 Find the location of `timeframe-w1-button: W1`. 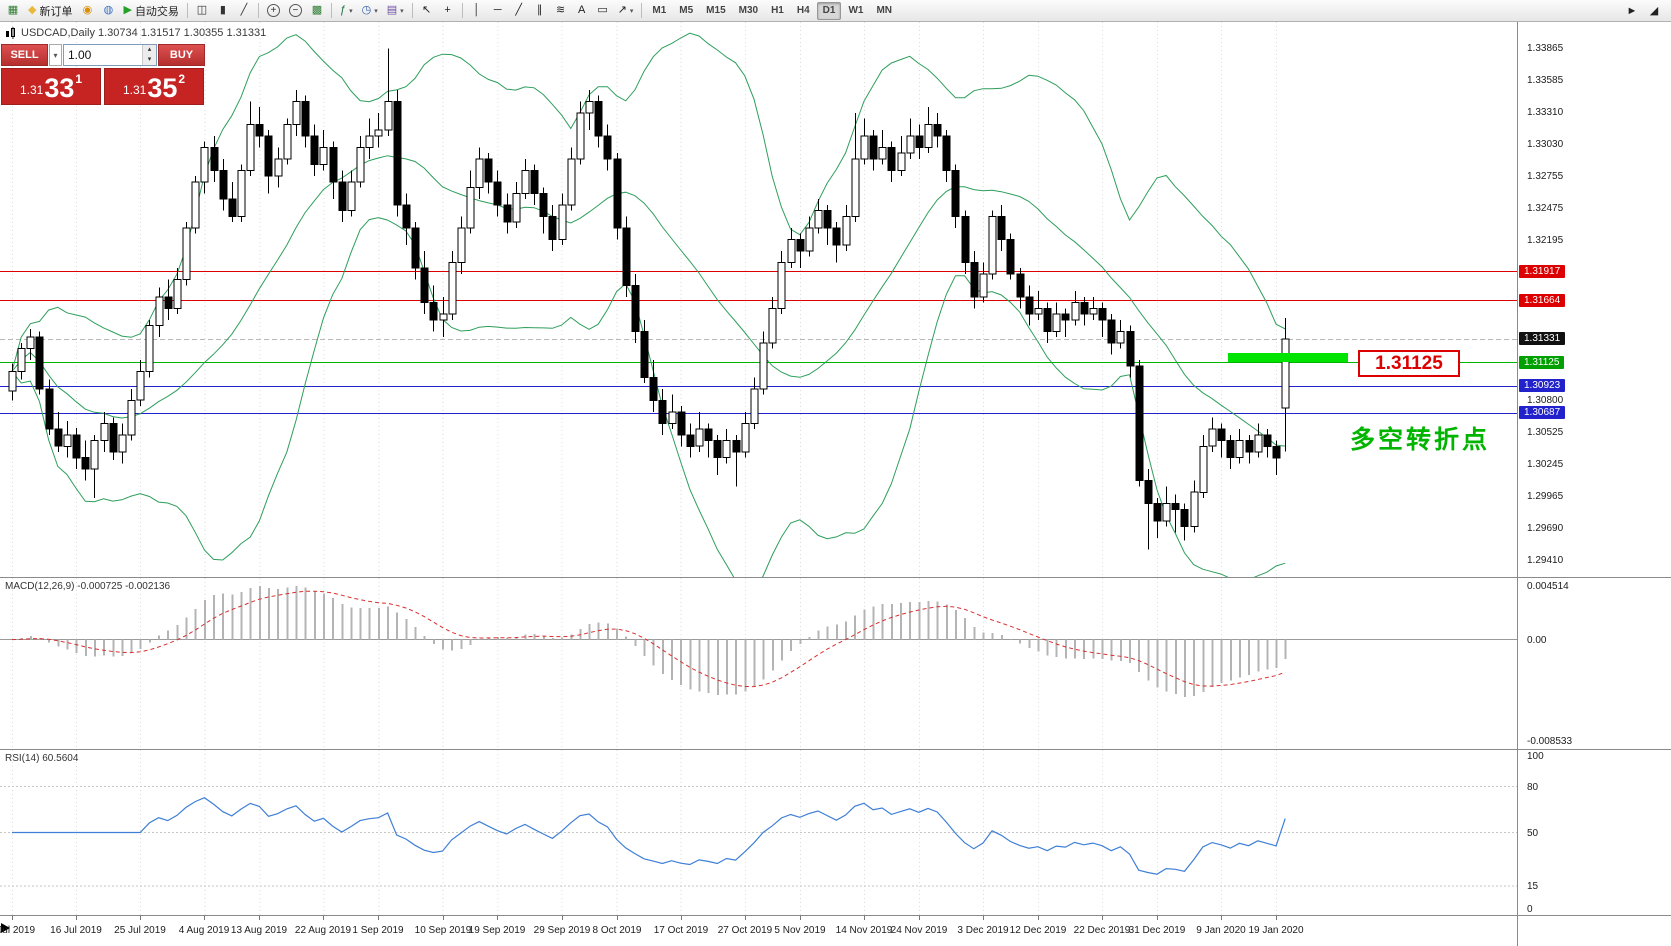

timeframe-w1-button: W1 is located at coordinates (856, 10).